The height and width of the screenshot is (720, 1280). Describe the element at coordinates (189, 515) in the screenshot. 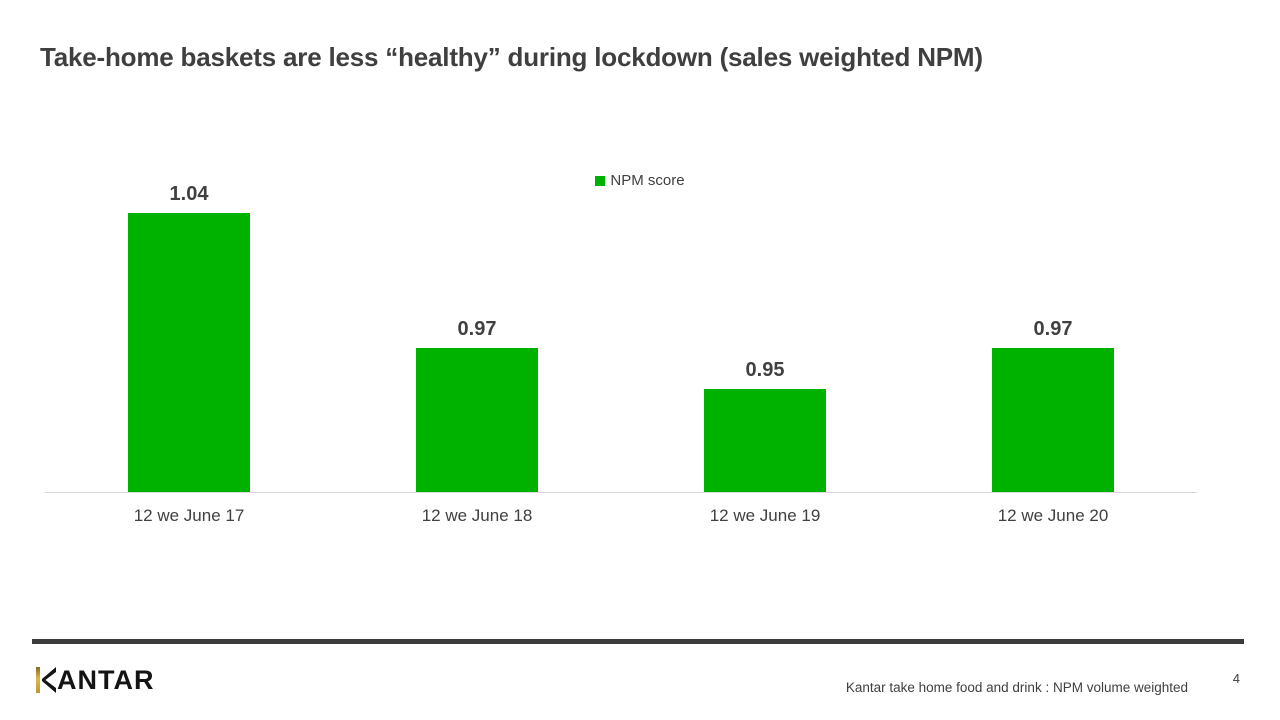

I see `x-axis-label: 12 we June 17` at that location.